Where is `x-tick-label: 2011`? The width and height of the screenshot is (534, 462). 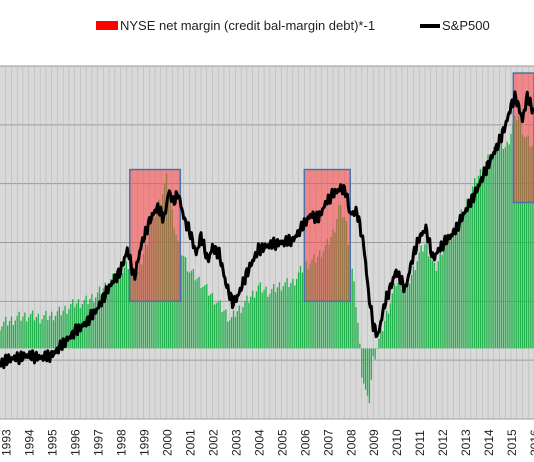 x-tick-label: 2011 is located at coordinates (420, 443).